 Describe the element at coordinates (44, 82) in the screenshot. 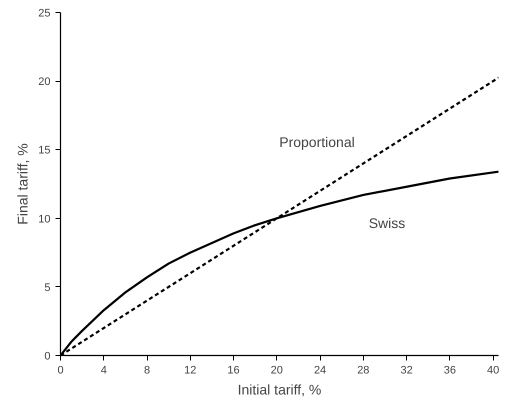

I see `y-tick-label: 20` at that location.